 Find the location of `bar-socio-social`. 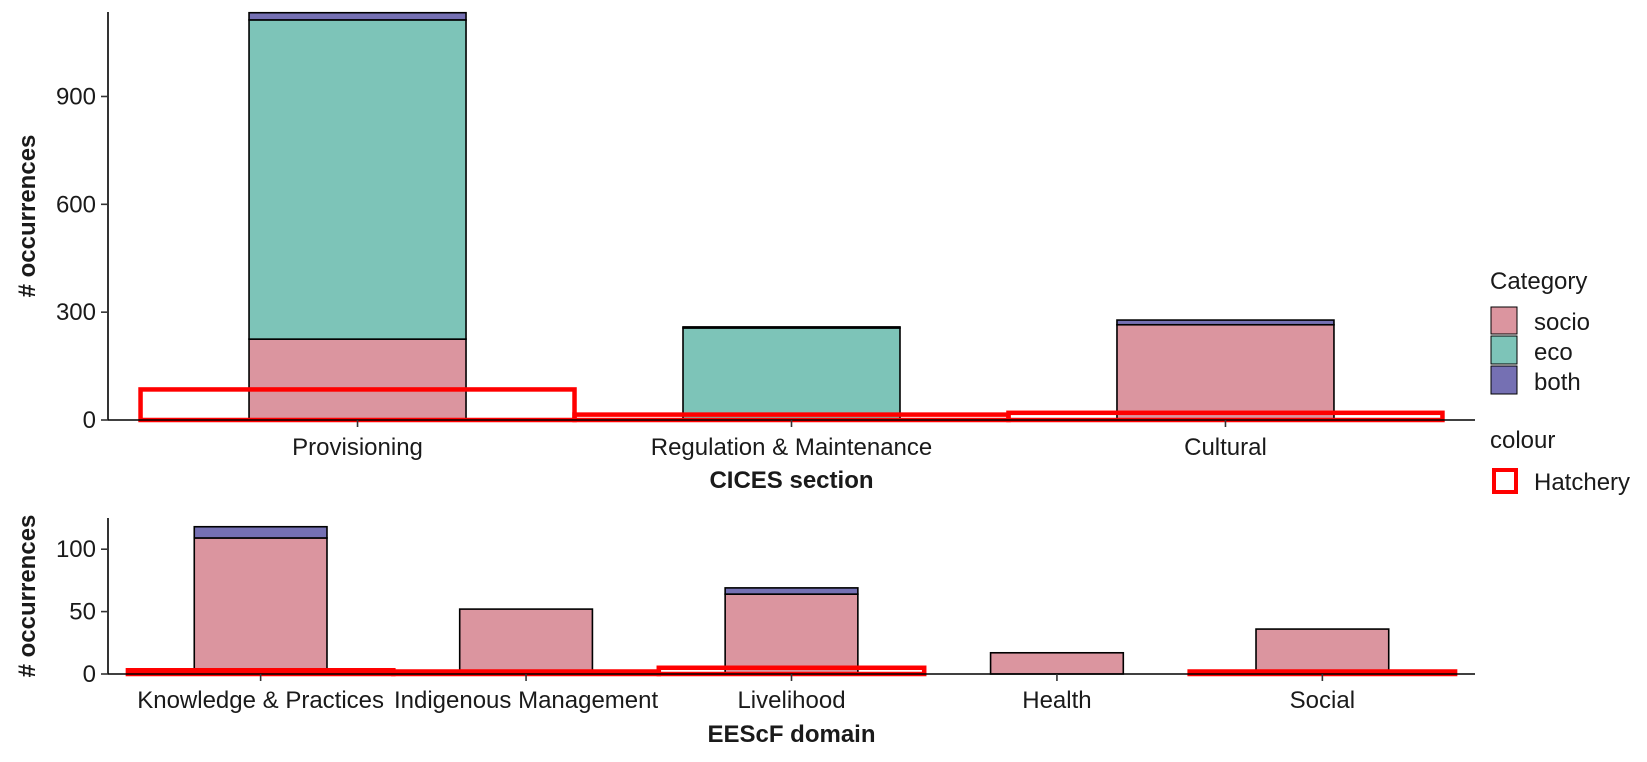

bar-socio-social is located at coordinates (1322, 651).